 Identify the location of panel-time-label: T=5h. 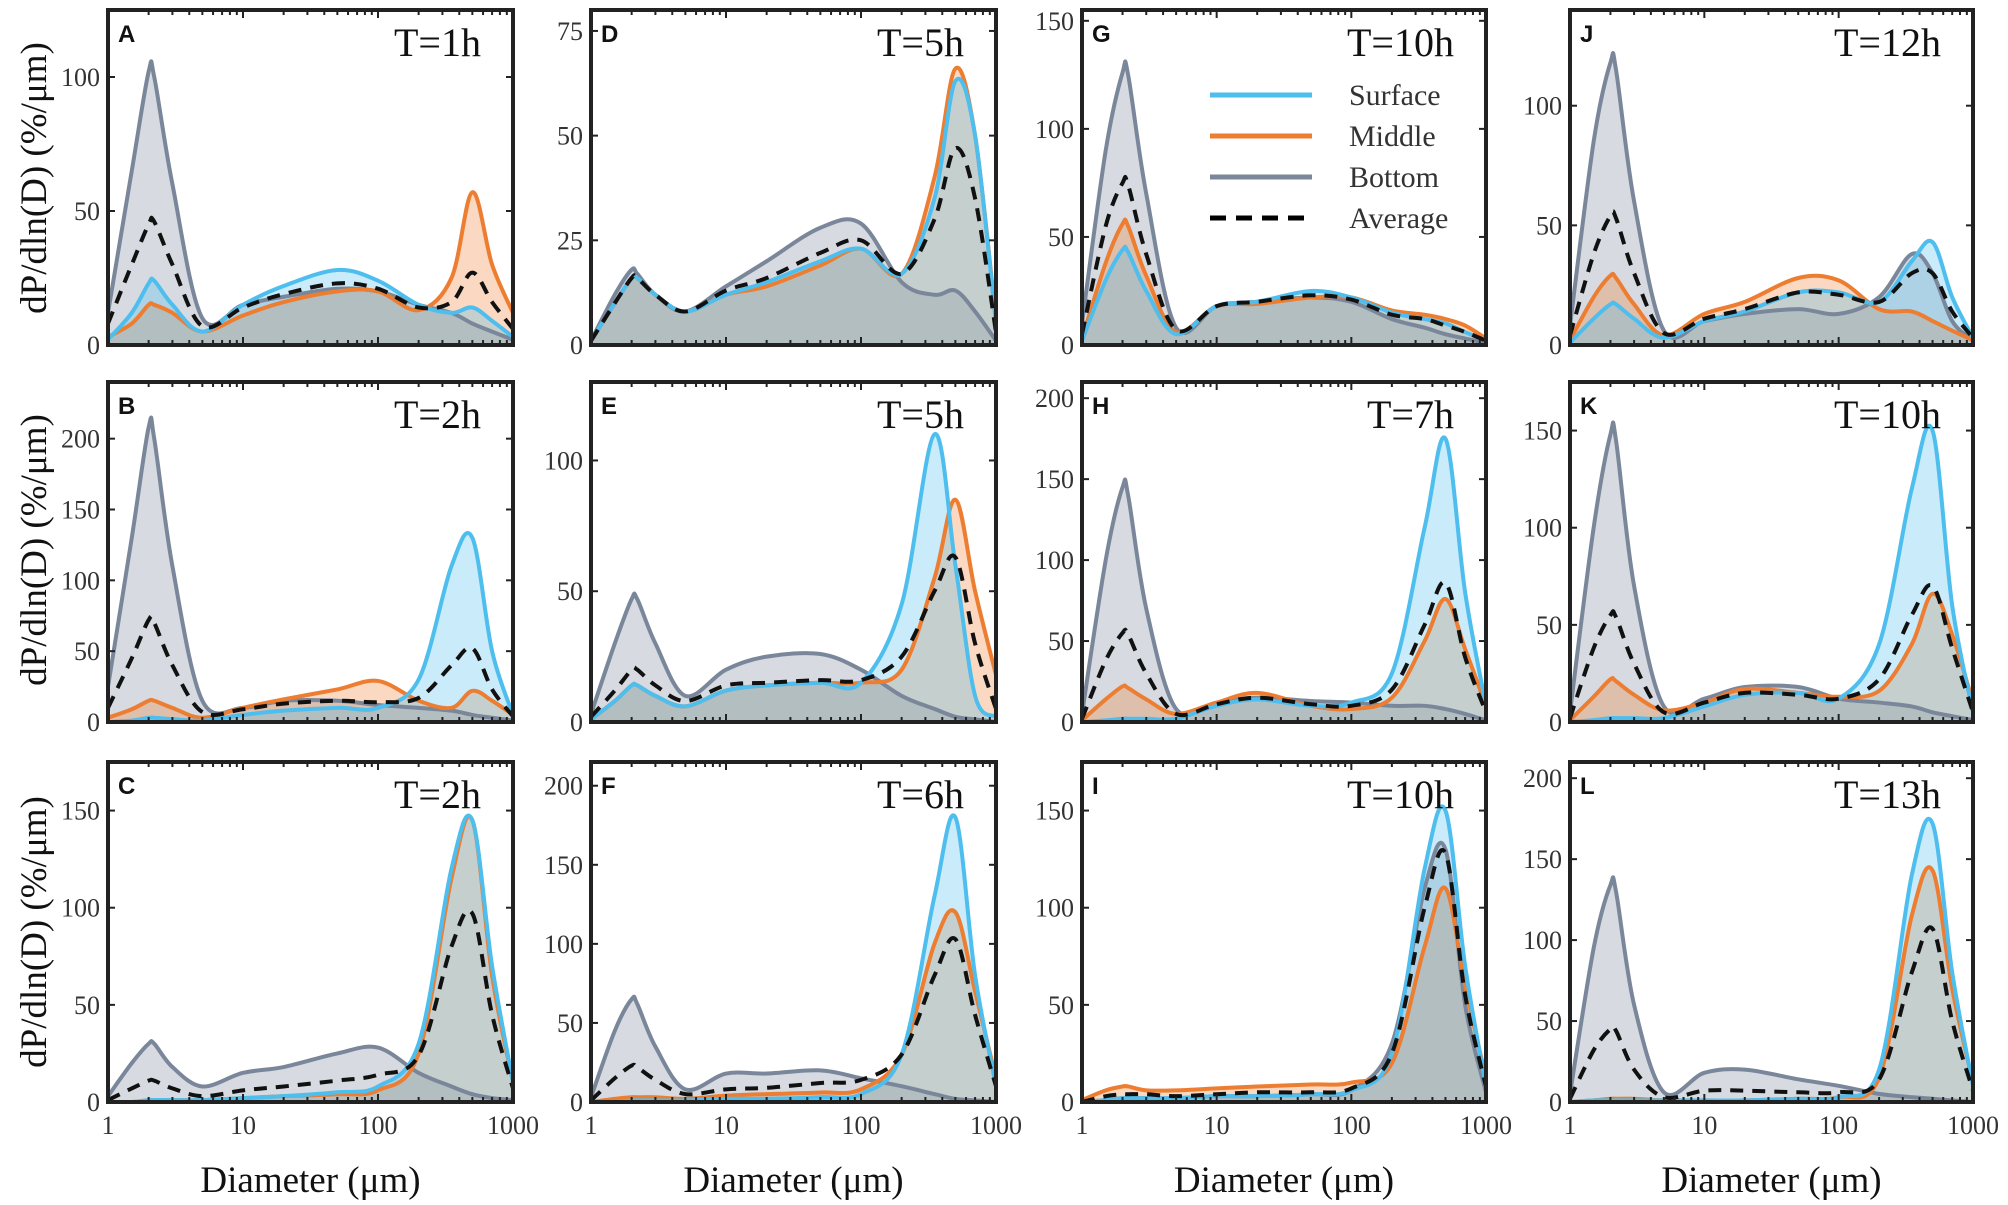
(920, 42).